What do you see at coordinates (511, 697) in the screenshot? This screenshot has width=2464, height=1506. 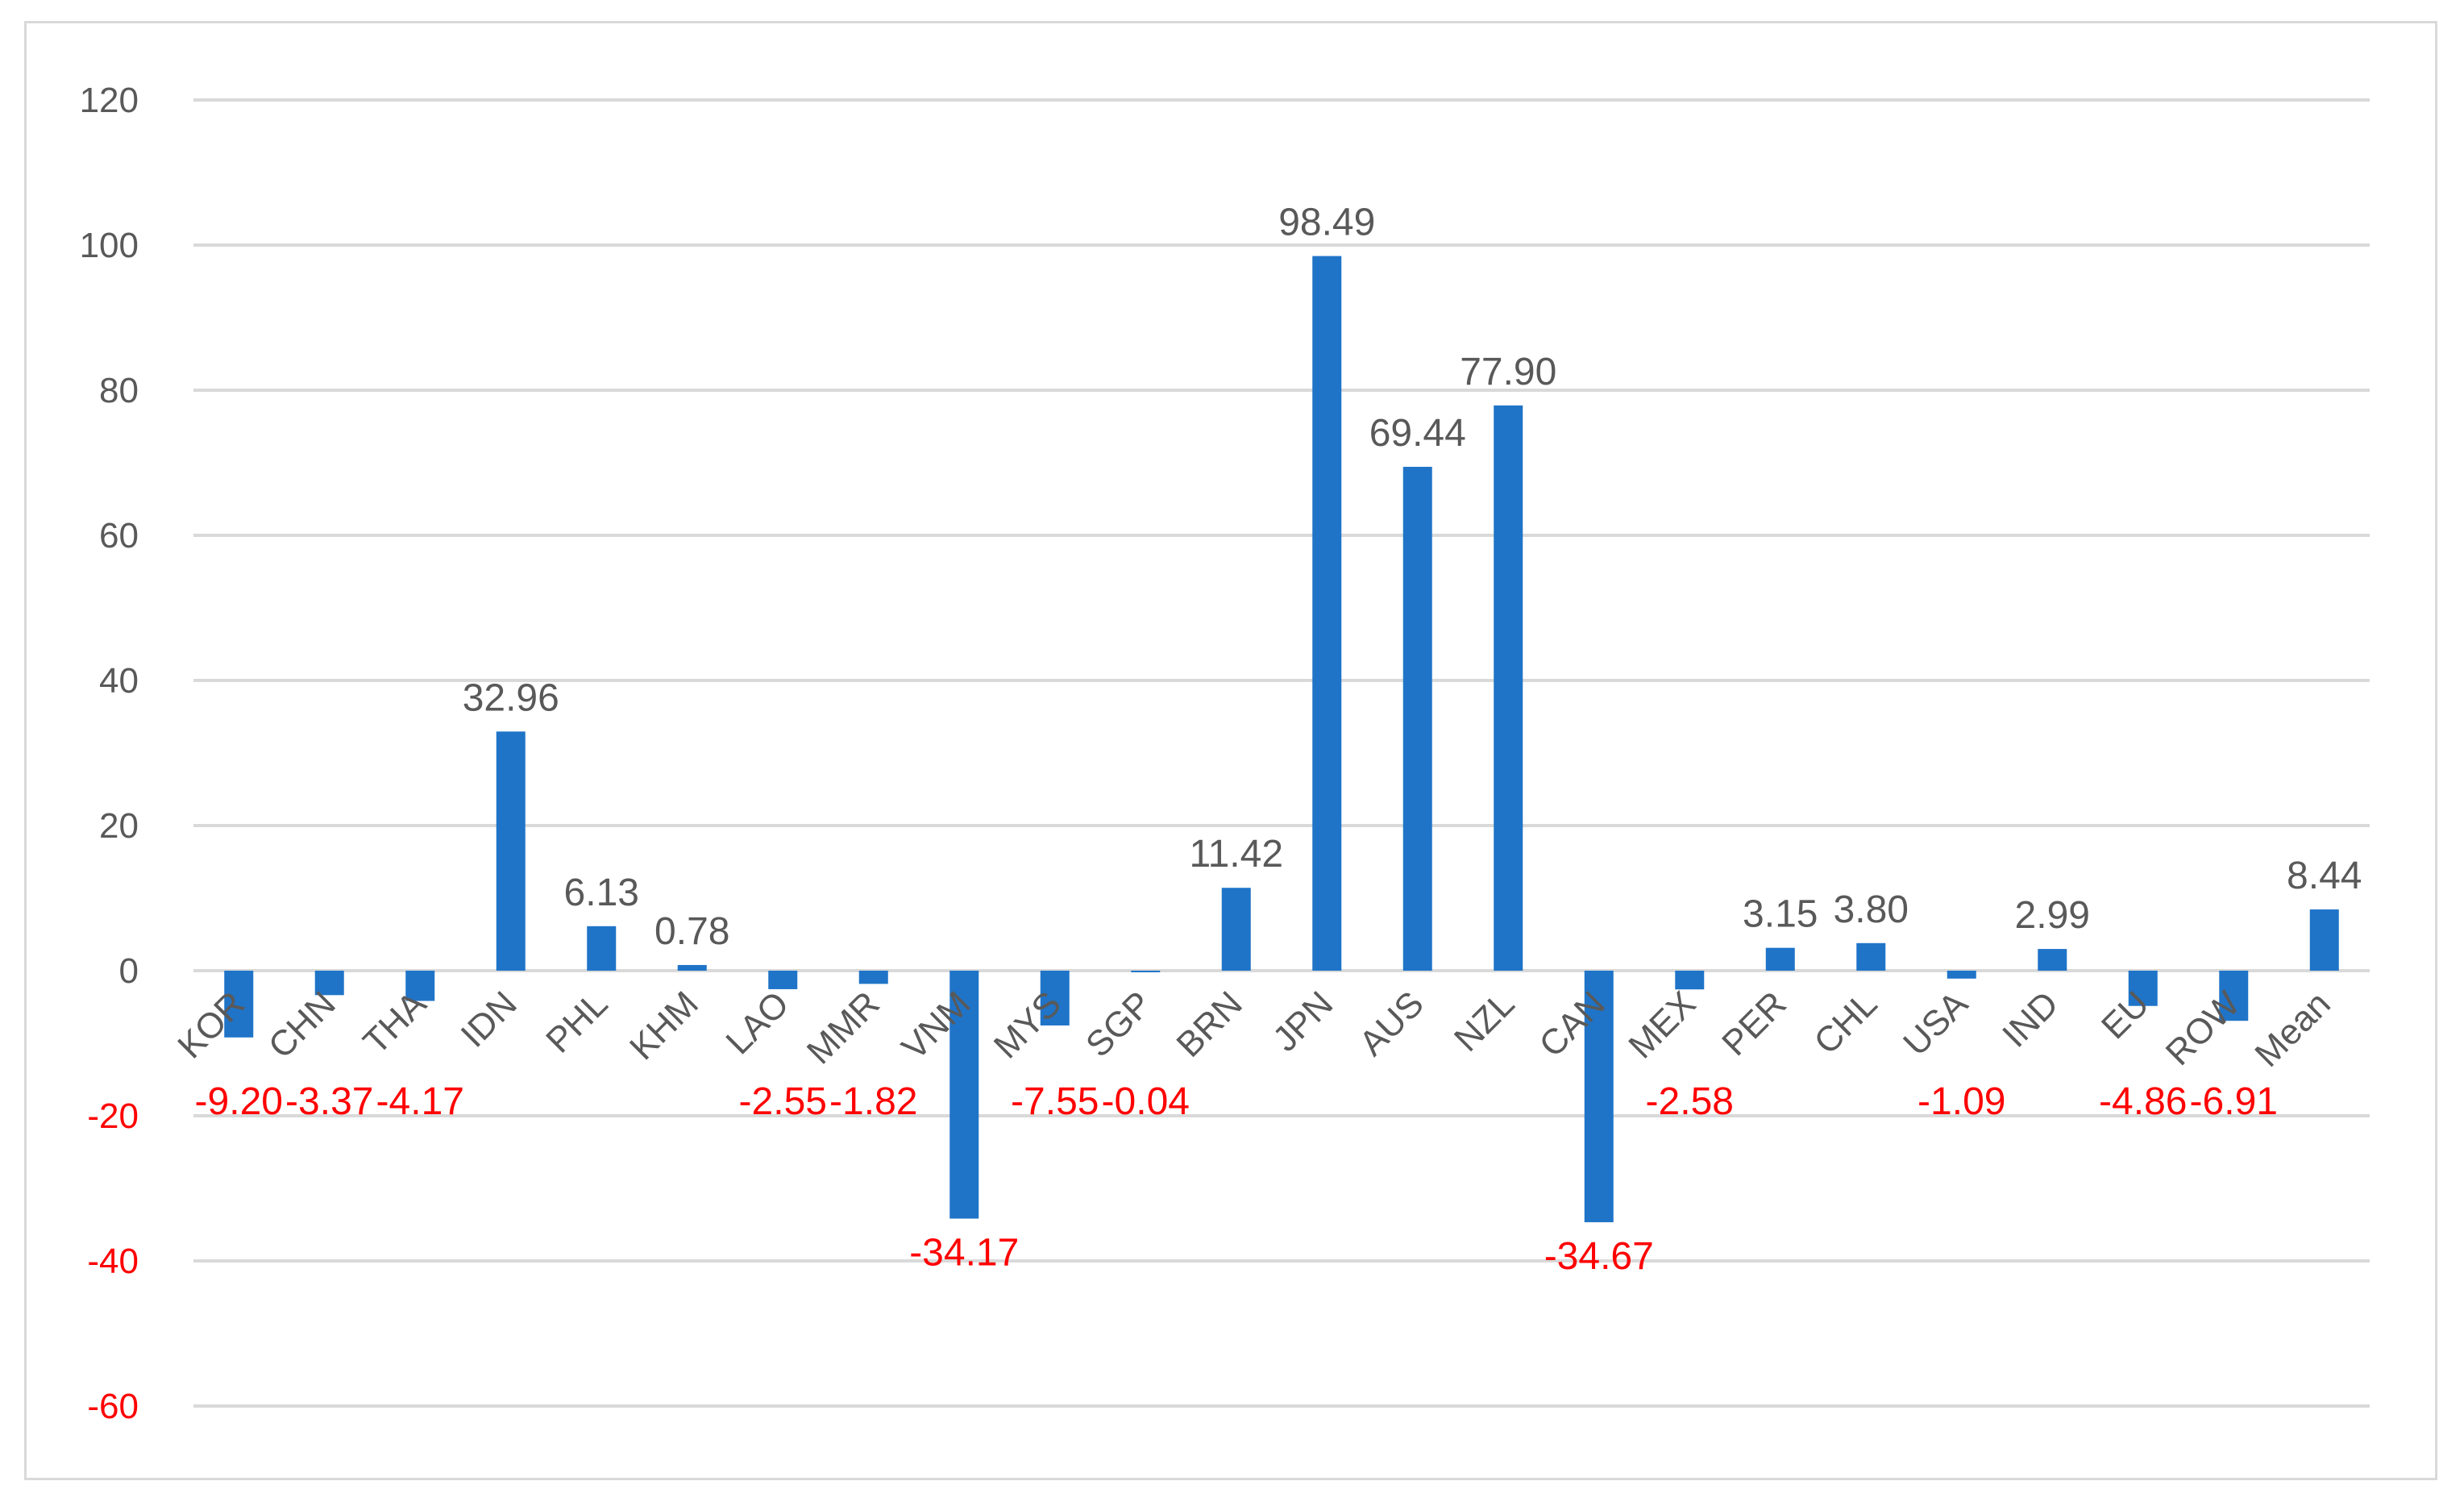 I see `data-label: 32.96` at bounding box center [511, 697].